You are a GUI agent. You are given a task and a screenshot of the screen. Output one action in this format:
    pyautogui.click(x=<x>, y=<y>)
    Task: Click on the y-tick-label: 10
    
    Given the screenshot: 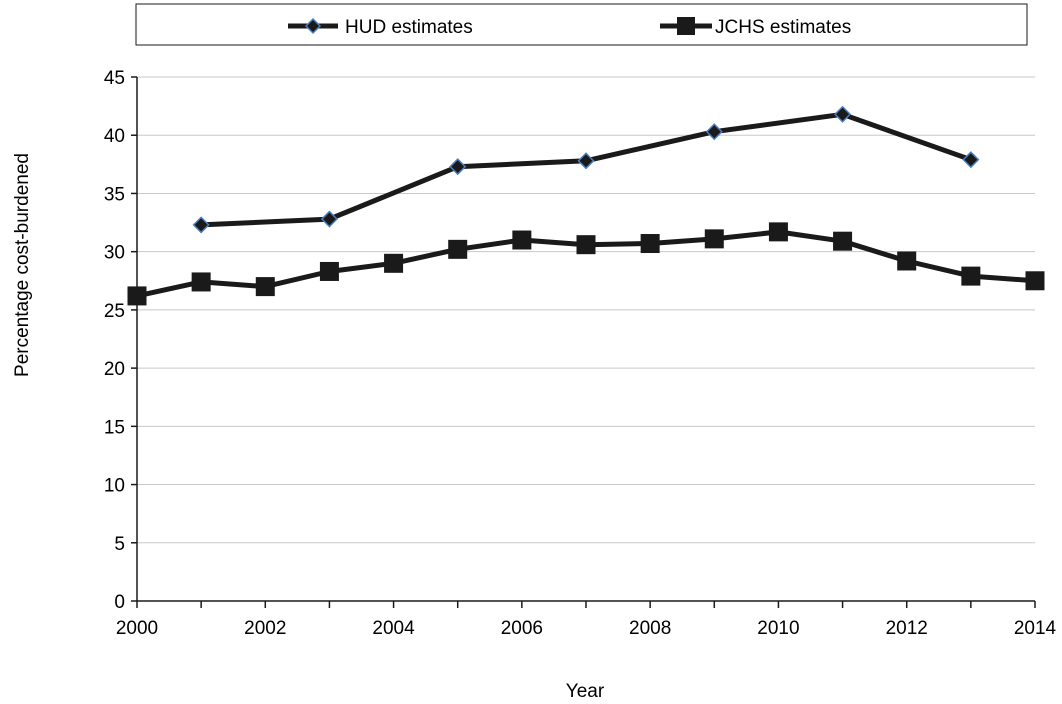 What is the action you would take?
    pyautogui.click(x=114, y=486)
    